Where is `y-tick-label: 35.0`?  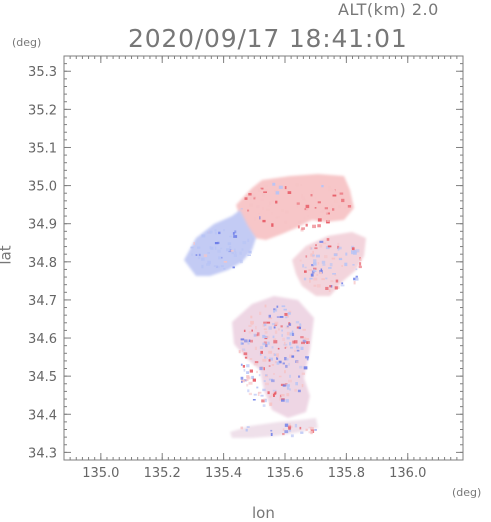 y-tick-label: 35.0 is located at coordinates (42, 187).